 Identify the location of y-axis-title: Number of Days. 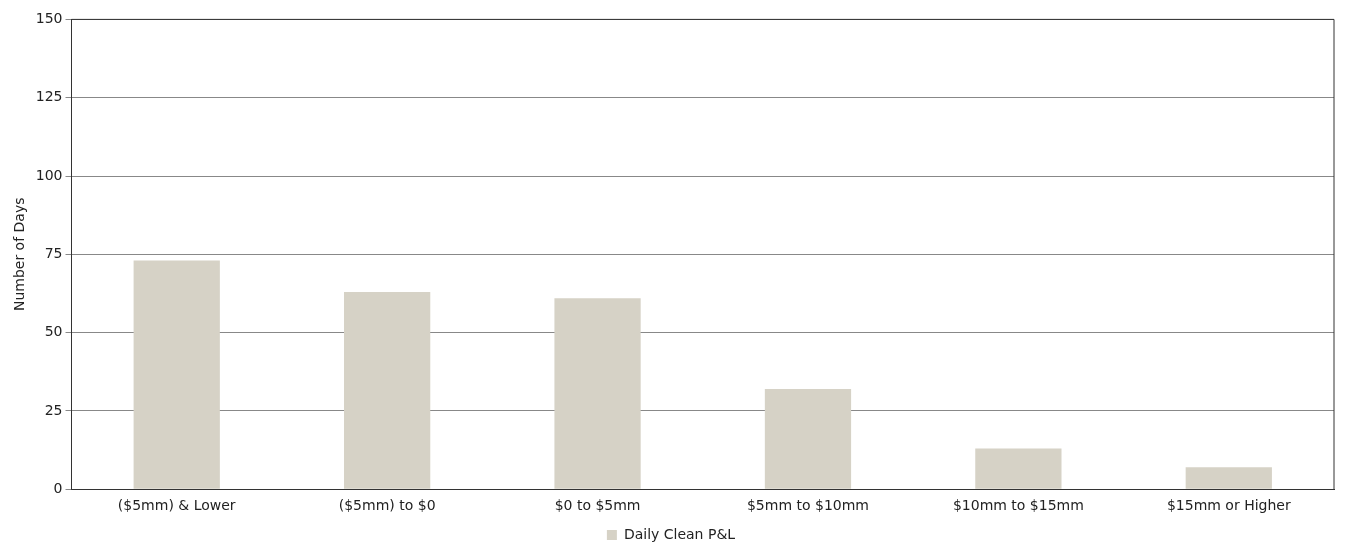
(19, 254).